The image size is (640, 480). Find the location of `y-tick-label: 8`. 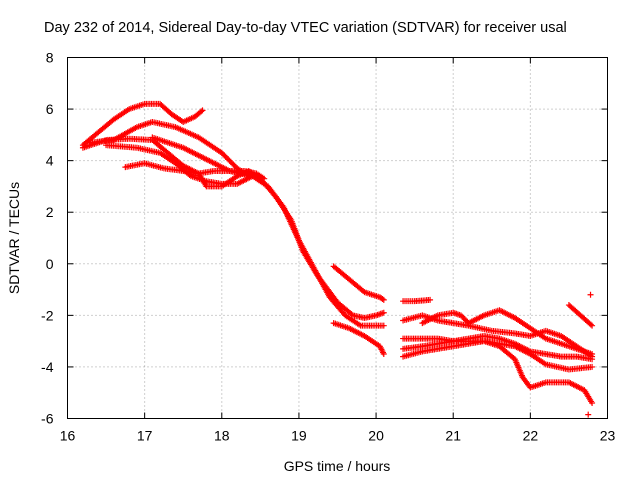

y-tick-label: 8 is located at coordinates (50, 58).